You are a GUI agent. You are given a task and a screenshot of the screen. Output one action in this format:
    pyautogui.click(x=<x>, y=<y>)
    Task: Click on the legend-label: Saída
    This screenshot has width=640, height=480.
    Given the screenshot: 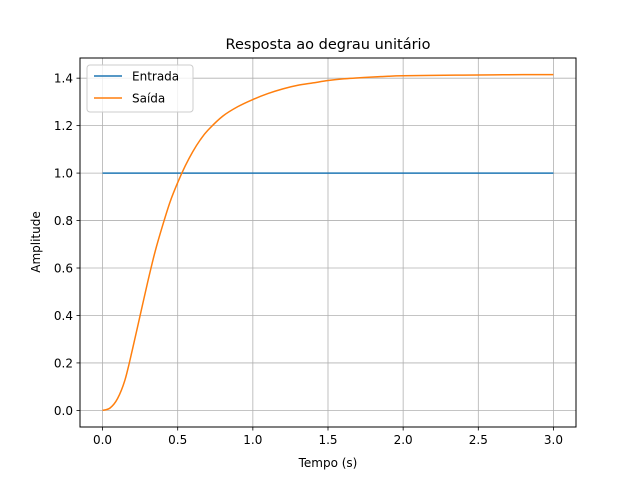 What is the action you would take?
    pyautogui.click(x=148, y=99)
    